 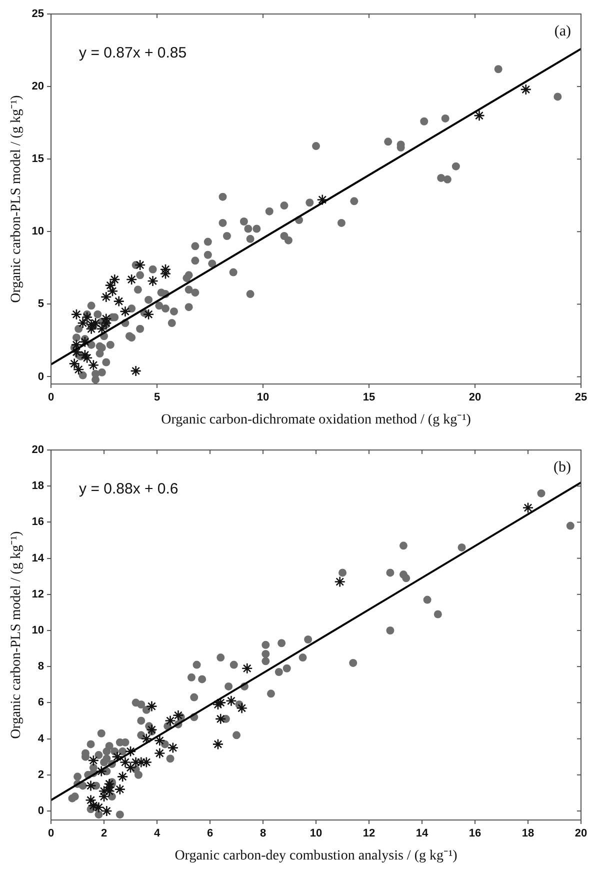 What do you see at coordinates (316, 856) in the screenshot?
I see `x-axis-title: Organic carbon-dey combustion analysis / (g kg⁻¹)` at bounding box center [316, 856].